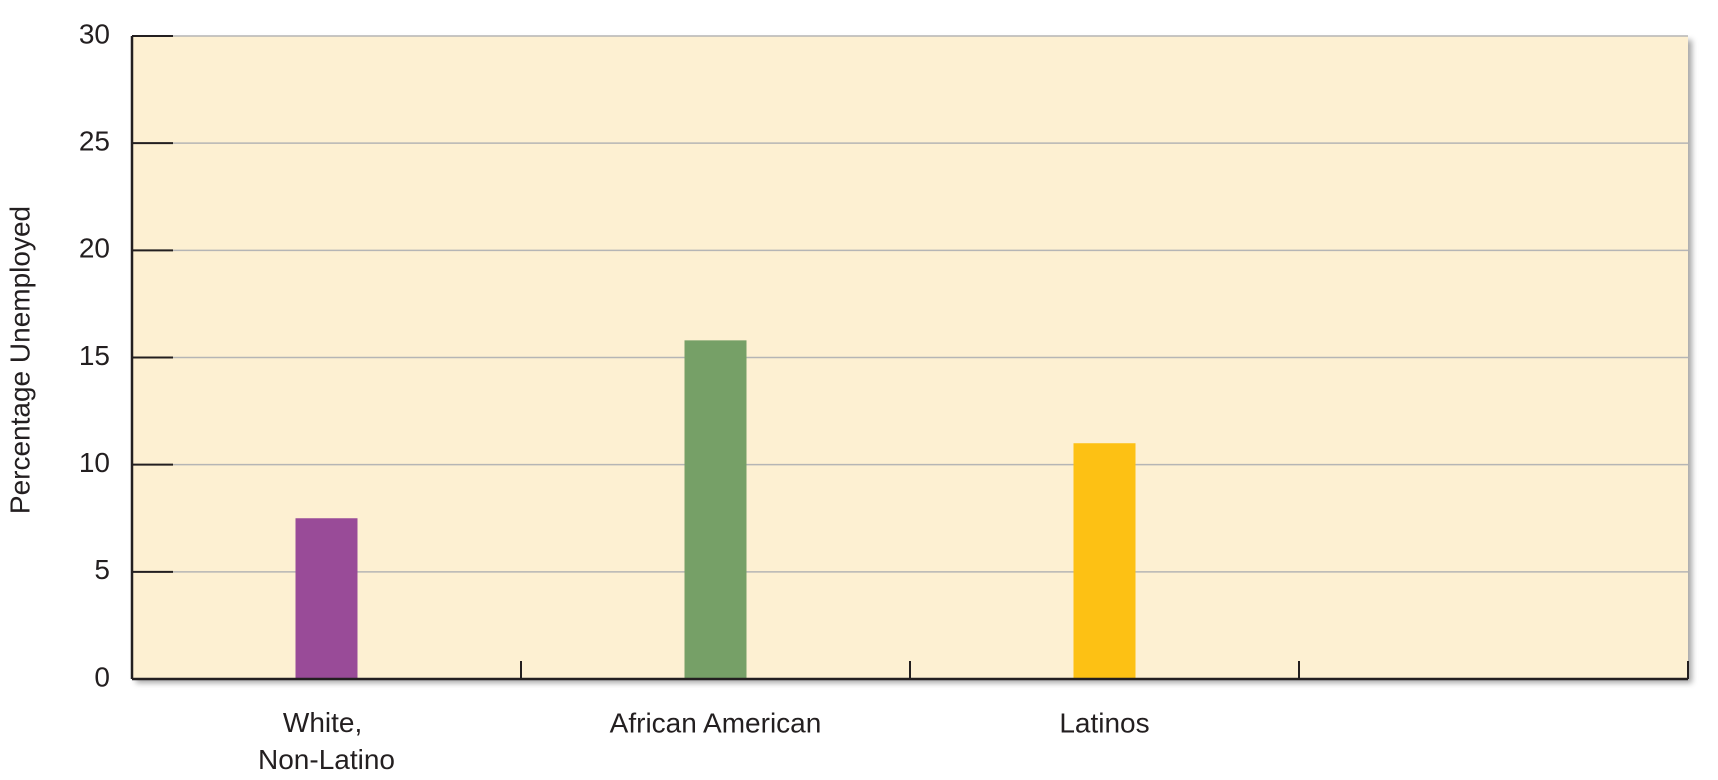  What do you see at coordinates (94, 33) in the screenshot?
I see `y-tick-label: 30` at bounding box center [94, 33].